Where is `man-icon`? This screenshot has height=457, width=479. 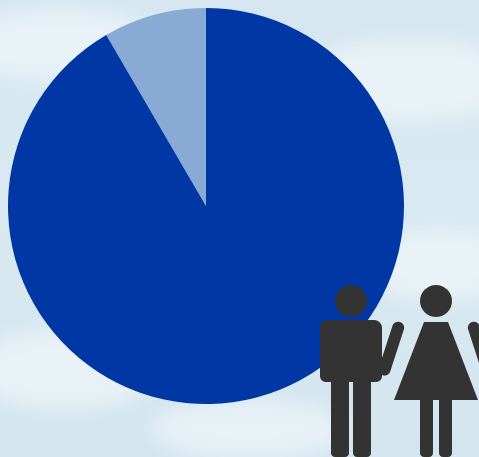
man-icon is located at coordinates (351, 371).